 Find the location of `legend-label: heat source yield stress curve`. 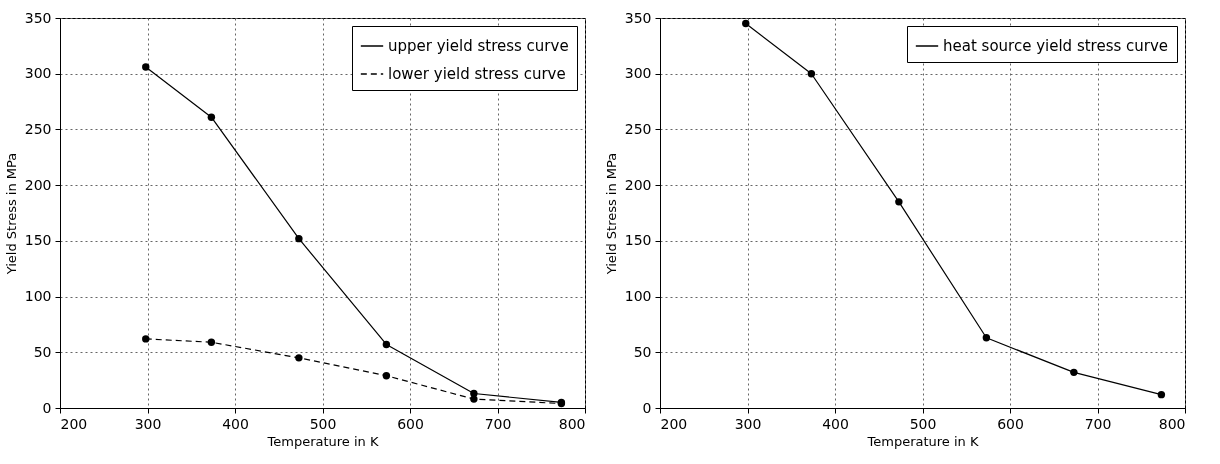

legend-label: heat source yield stress curve is located at coordinates (1056, 46).